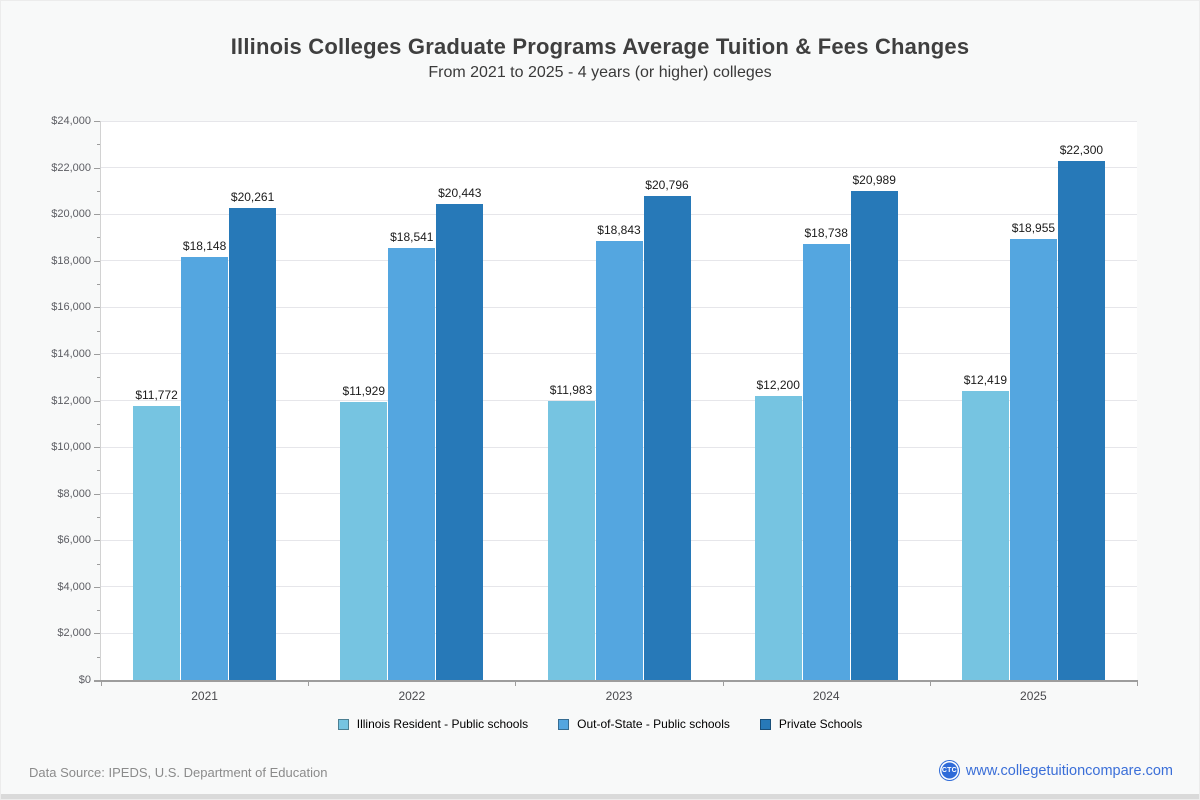 The height and width of the screenshot is (800, 1200). I want to click on bar-value-label: $11,772, so click(156, 394).